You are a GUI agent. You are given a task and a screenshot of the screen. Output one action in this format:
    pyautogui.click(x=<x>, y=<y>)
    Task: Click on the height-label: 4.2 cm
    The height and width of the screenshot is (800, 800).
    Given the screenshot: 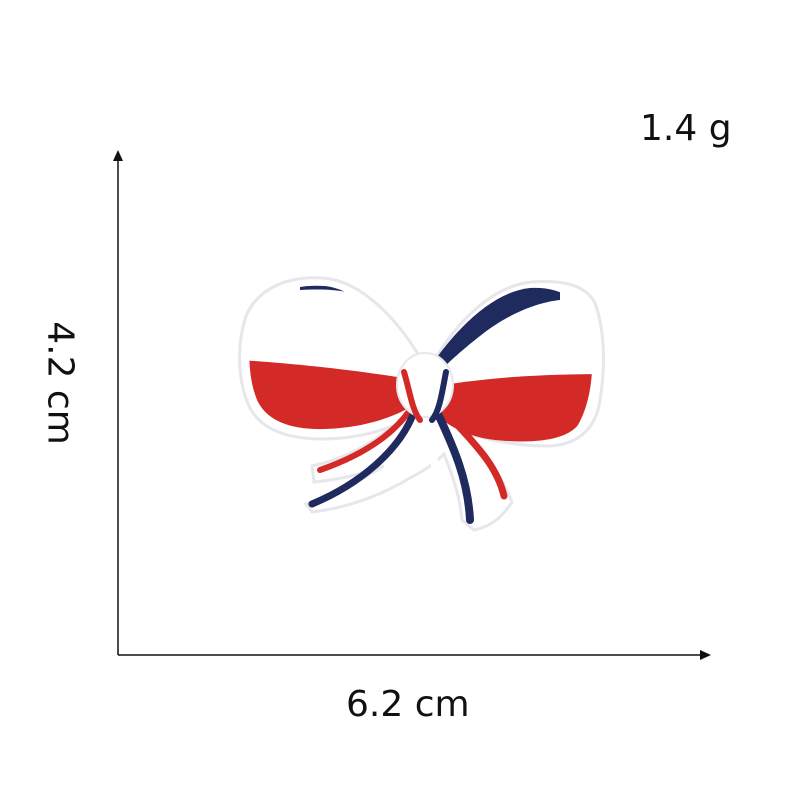 What is the action you would take?
    pyautogui.click(x=60, y=383)
    